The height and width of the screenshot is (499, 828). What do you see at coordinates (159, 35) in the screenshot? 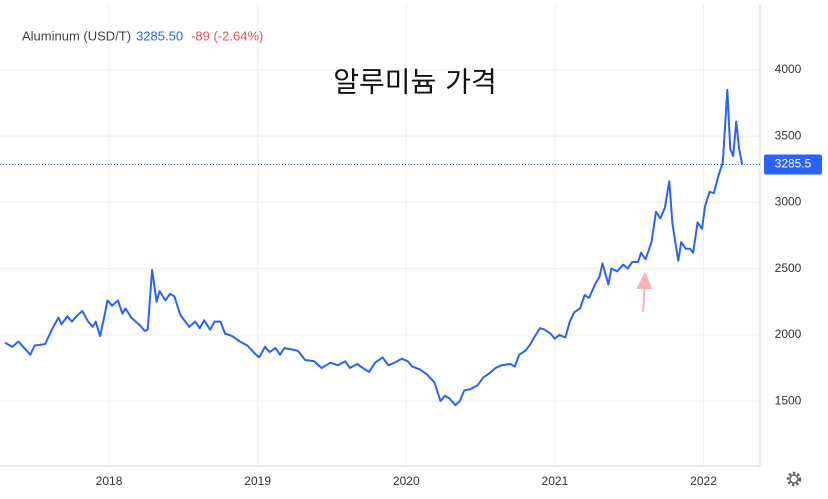
I see `price: 3285.50` at bounding box center [159, 35].